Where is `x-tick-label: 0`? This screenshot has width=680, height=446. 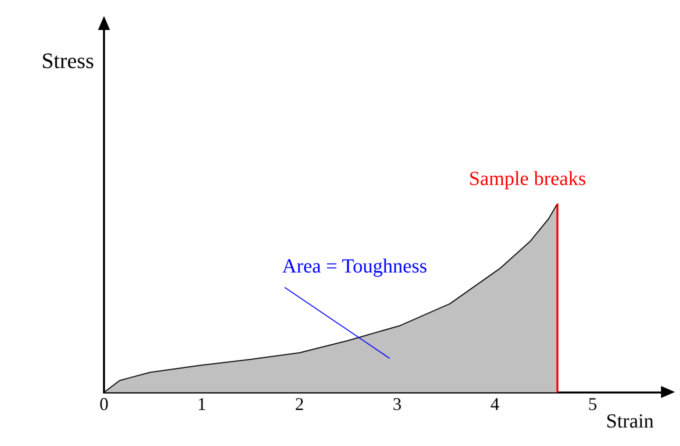
x-tick-label: 0 is located at coordinates (104, 404).